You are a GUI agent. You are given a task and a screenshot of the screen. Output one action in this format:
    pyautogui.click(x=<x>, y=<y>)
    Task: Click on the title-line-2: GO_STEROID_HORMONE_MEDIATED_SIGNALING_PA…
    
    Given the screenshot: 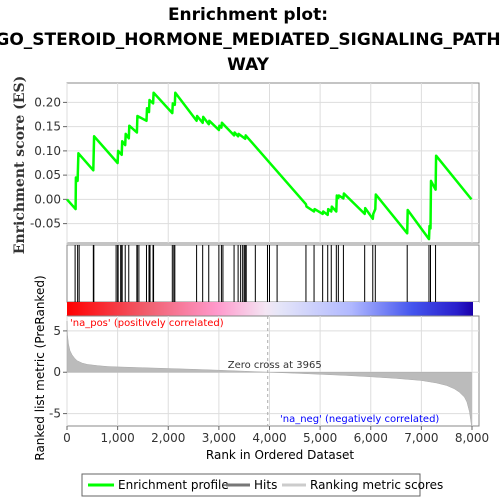 What is the action you would take?
    pyautogui.click(x=250, y=40)
    